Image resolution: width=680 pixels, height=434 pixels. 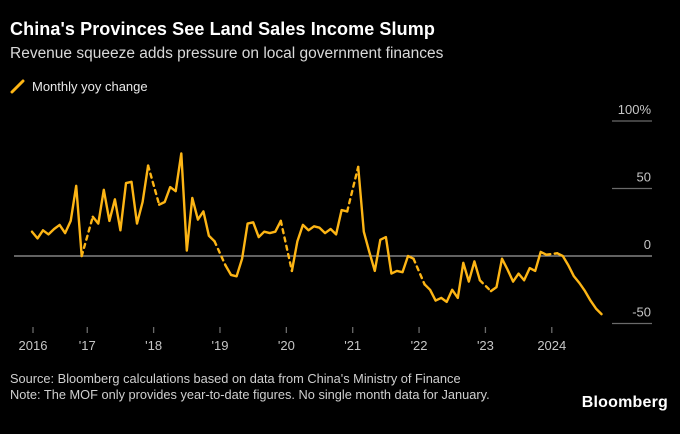 I want to click on y-axis-label: 50, so click(x=644, y=177).